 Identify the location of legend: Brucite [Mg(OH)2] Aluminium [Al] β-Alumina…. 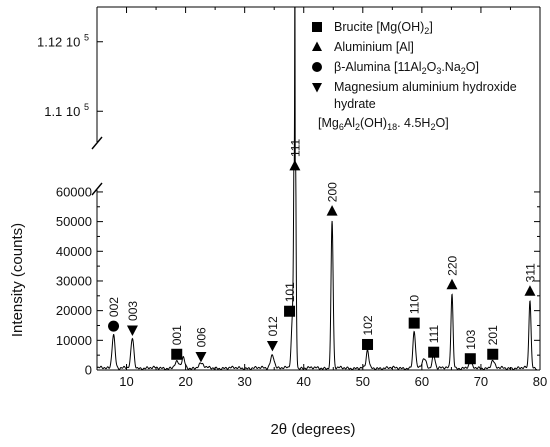
(414, 76).